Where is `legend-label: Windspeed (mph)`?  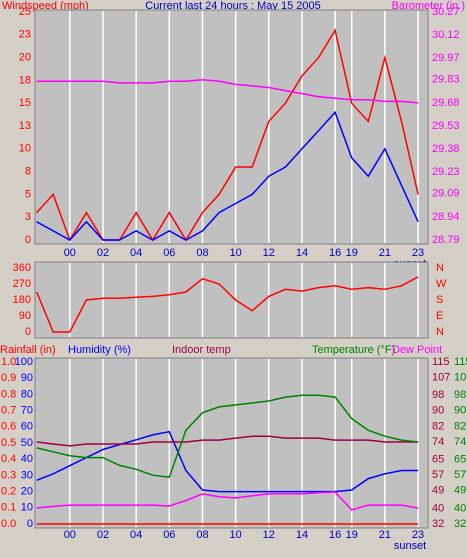
legend-label: Windspeed (mph) is located at coordinates (45, 6).